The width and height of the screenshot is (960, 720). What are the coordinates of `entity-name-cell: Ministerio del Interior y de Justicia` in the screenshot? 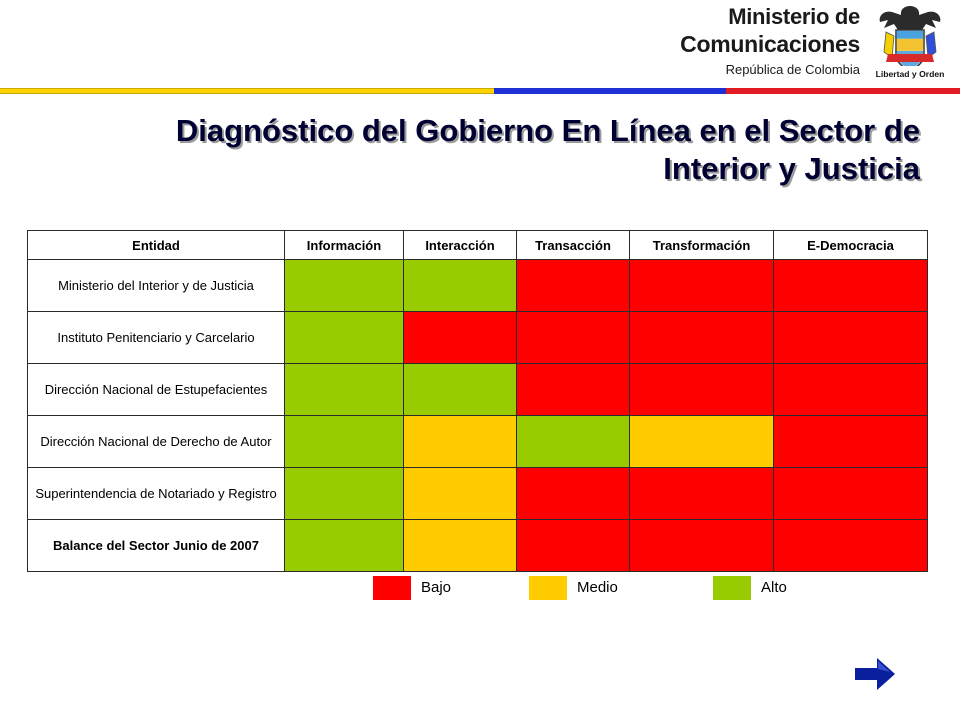 It's located at (156, 285).